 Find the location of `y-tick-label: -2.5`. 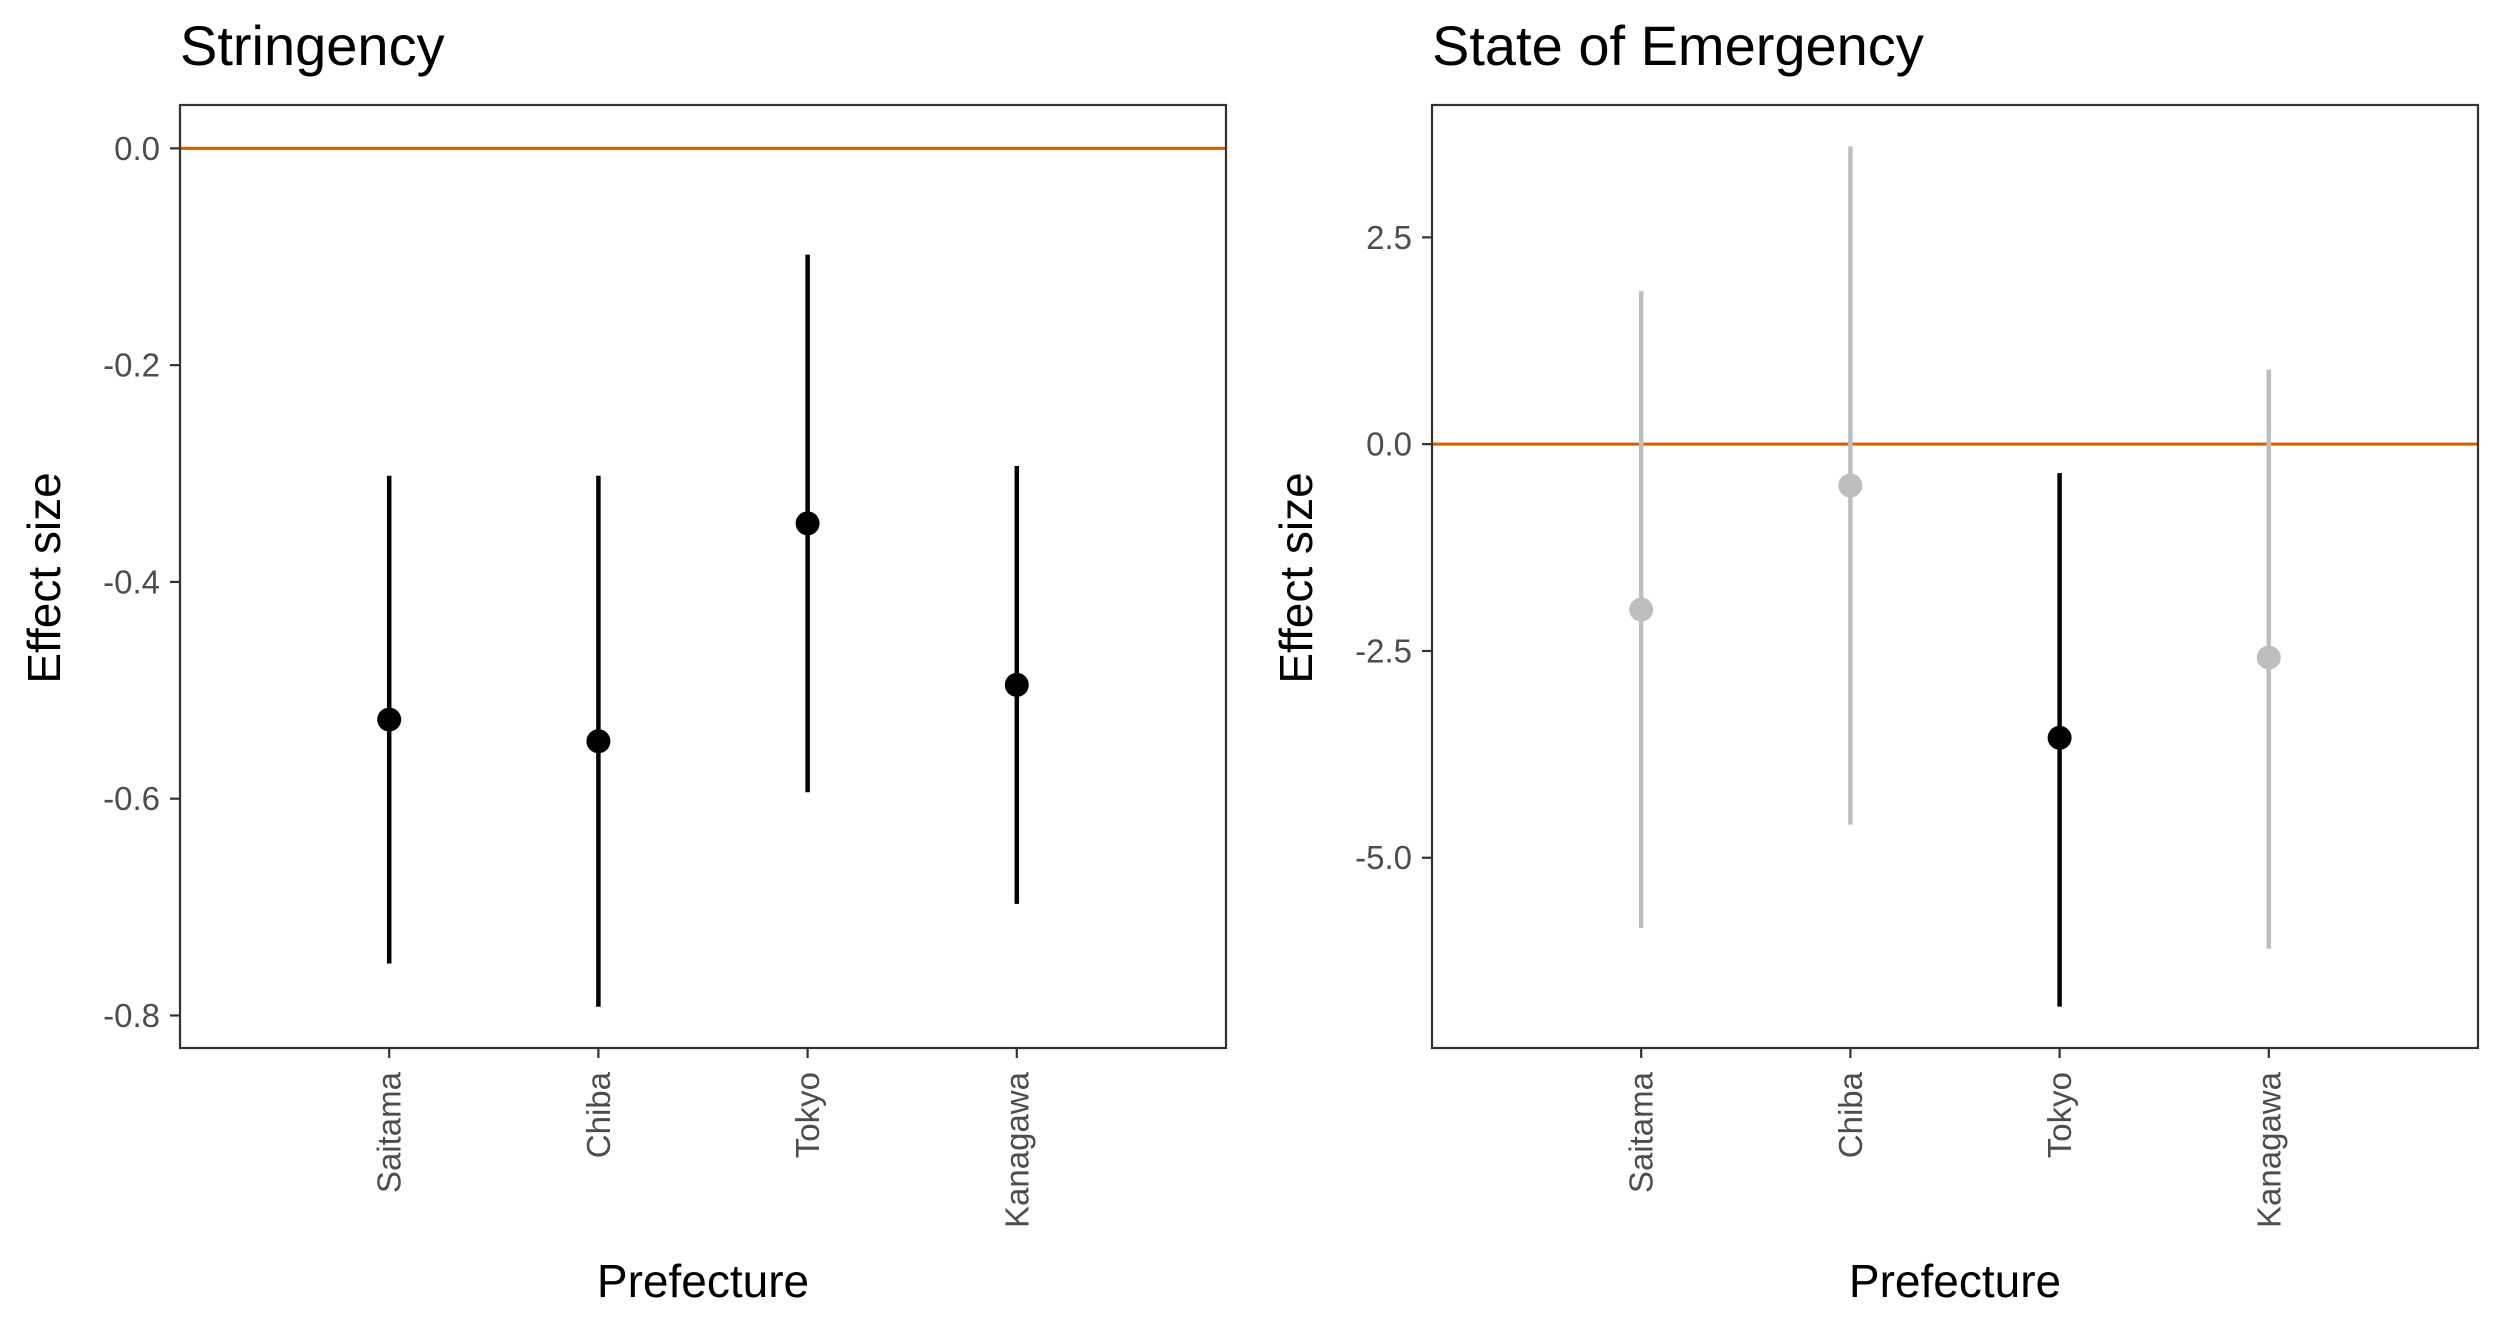

y-tick-label: -2.5 is located at coordinates (1383, 650).